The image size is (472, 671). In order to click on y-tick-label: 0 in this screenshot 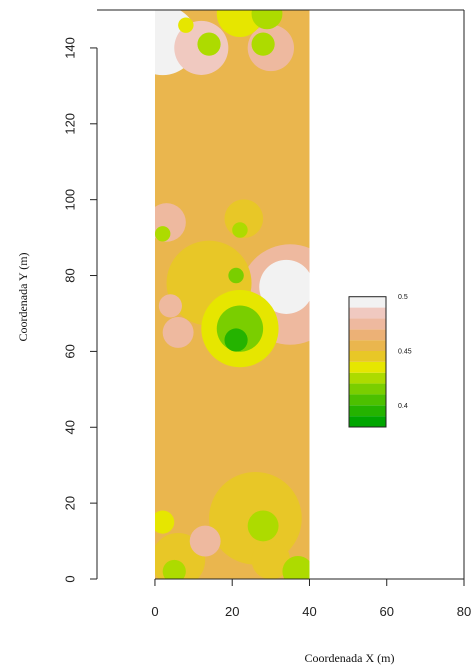, I will do `click(70, 578)`.